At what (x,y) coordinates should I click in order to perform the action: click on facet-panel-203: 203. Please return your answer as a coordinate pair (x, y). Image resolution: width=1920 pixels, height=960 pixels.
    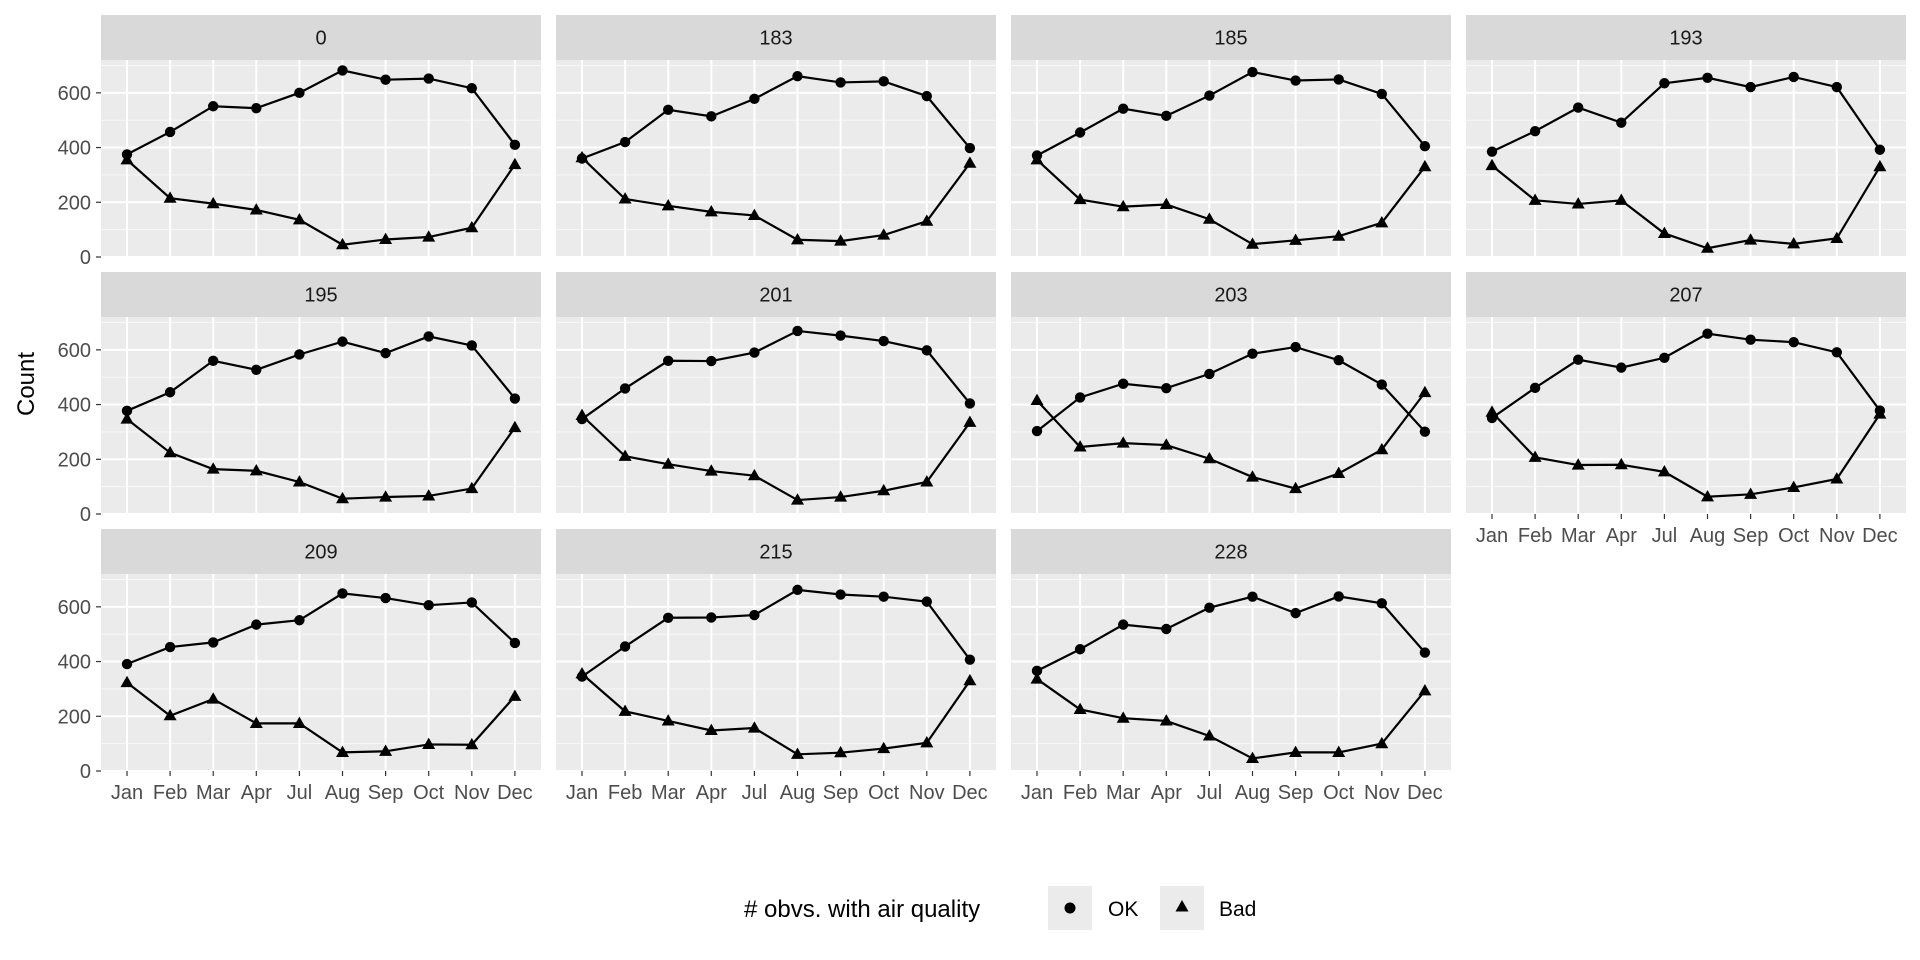
    Looking at the image, I should click on (1231, 393).